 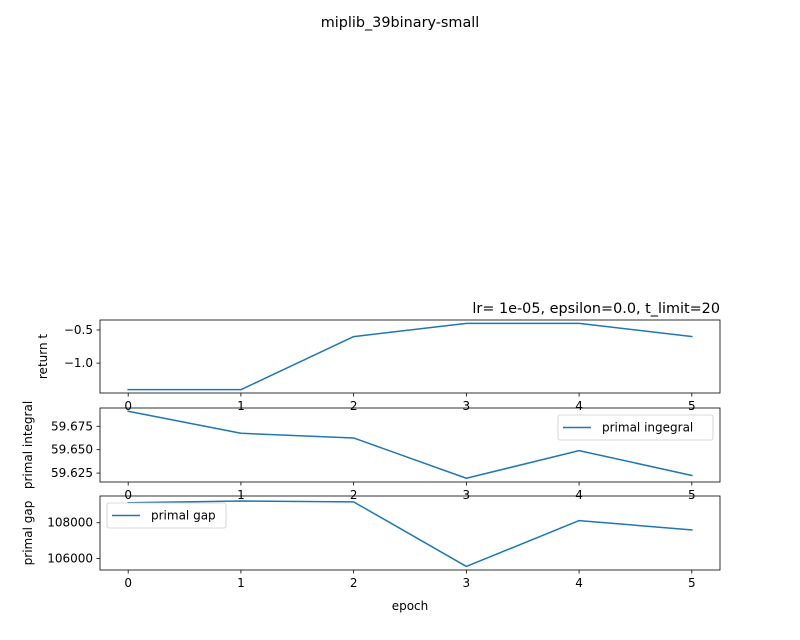 I want to click on x-axis-label: epoch, so click(x=410, y=606).